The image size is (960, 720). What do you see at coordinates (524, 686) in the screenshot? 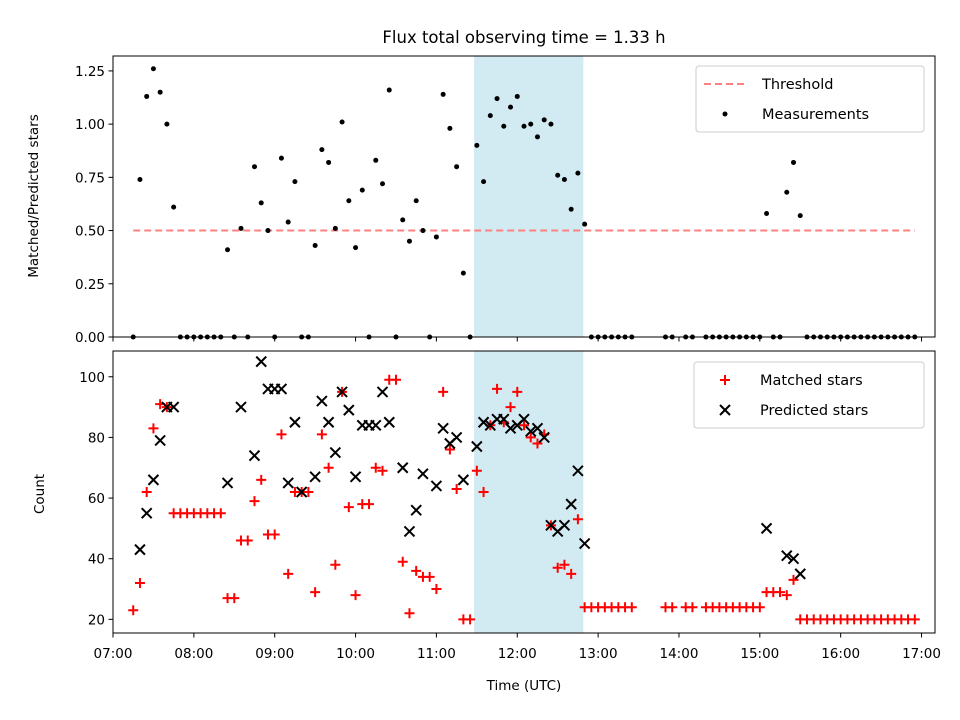
I see `count-x-label: Time (UTC)` at bounding box center [524, 686].